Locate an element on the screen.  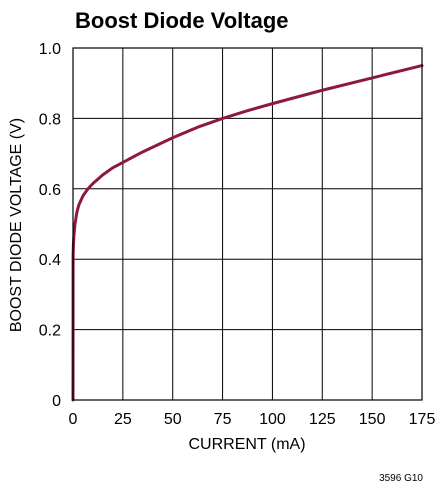
chart-title: Boost Diode Voltage is located at coordinates (182, 20).